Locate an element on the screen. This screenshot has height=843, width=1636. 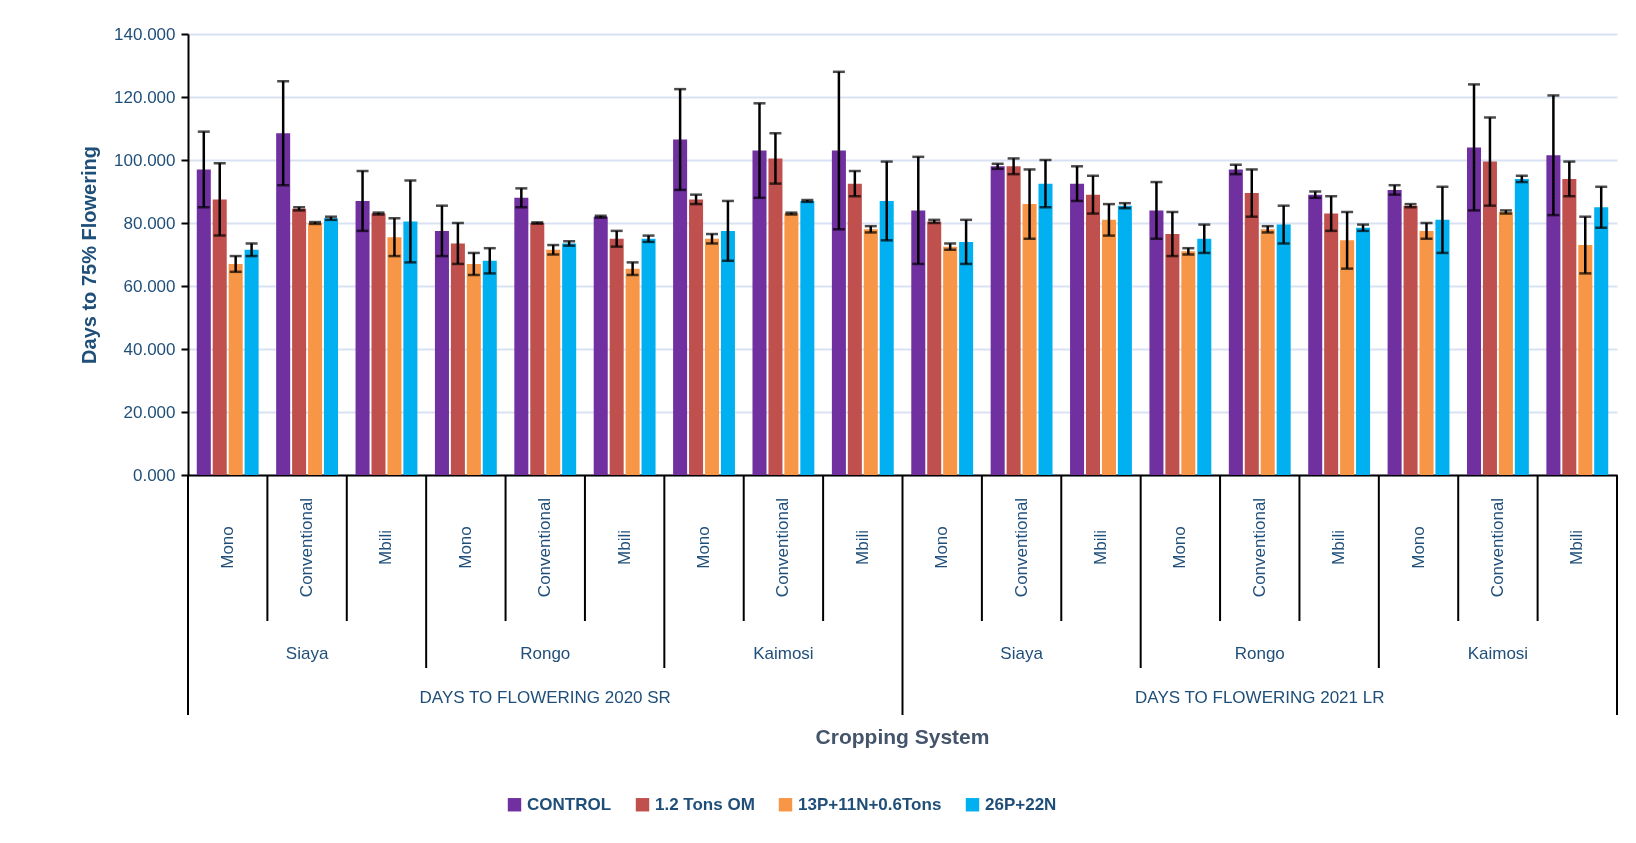
text: DAYS TO FLOWERING 2020 SR is located at coordinates (545, 697).